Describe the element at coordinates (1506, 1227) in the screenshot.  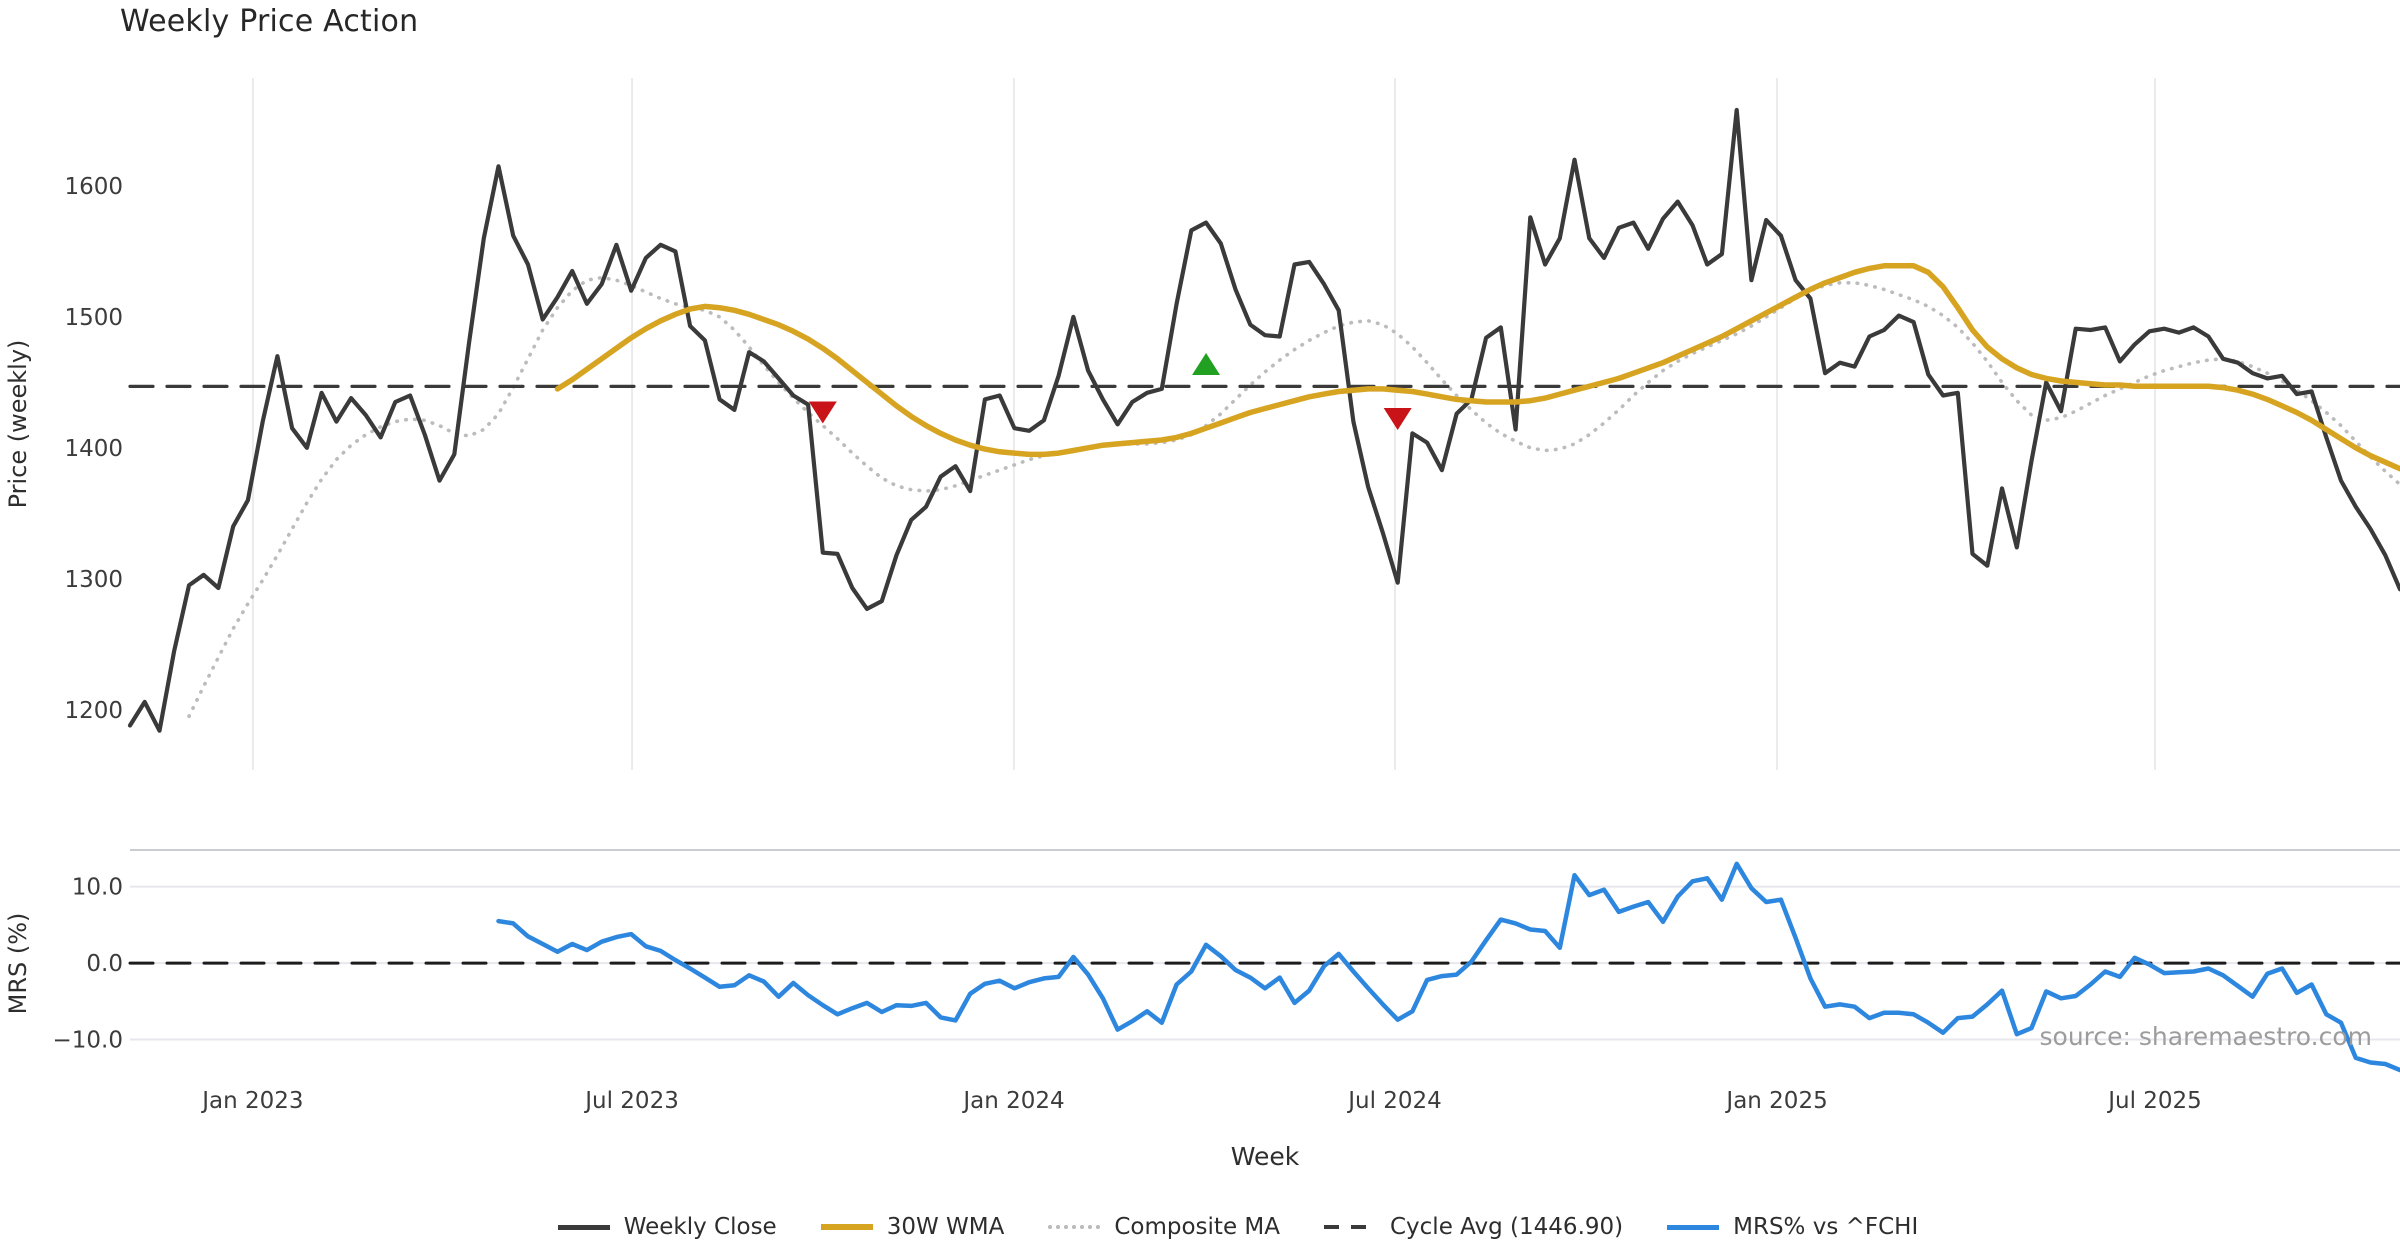
I see `legend-label-cycle-avg: Cycle Avg (1446.90)` at that location.